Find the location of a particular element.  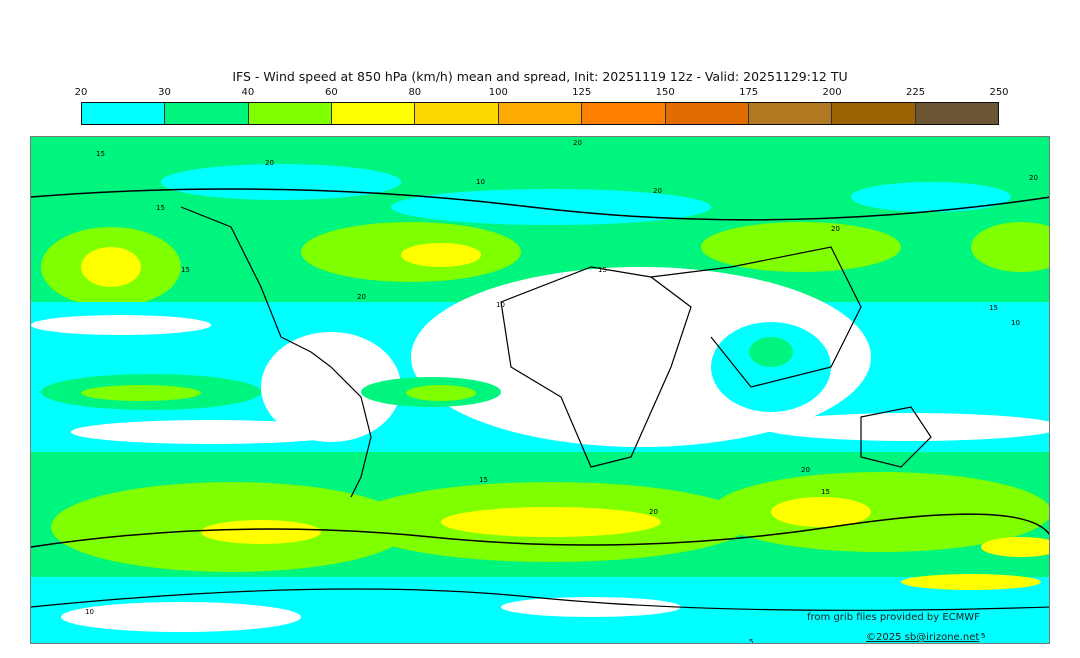

colorbar-tick-label: 30 is located at coordinates (164, 92).